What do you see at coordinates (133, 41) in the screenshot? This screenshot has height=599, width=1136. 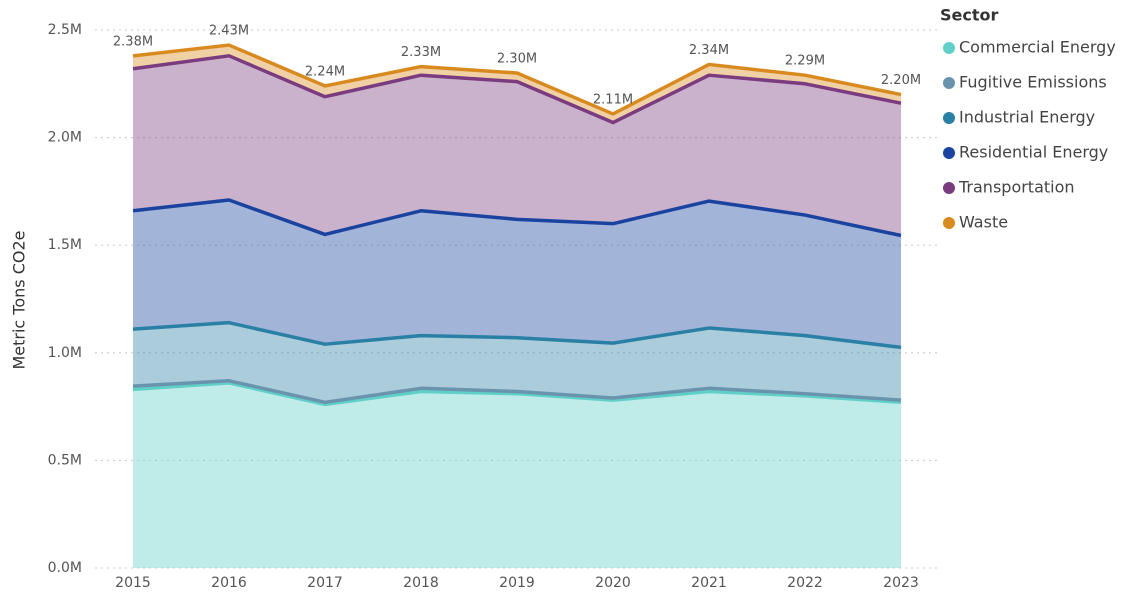 I see `total-label: 2.38M` at bounding box center [133, 41].